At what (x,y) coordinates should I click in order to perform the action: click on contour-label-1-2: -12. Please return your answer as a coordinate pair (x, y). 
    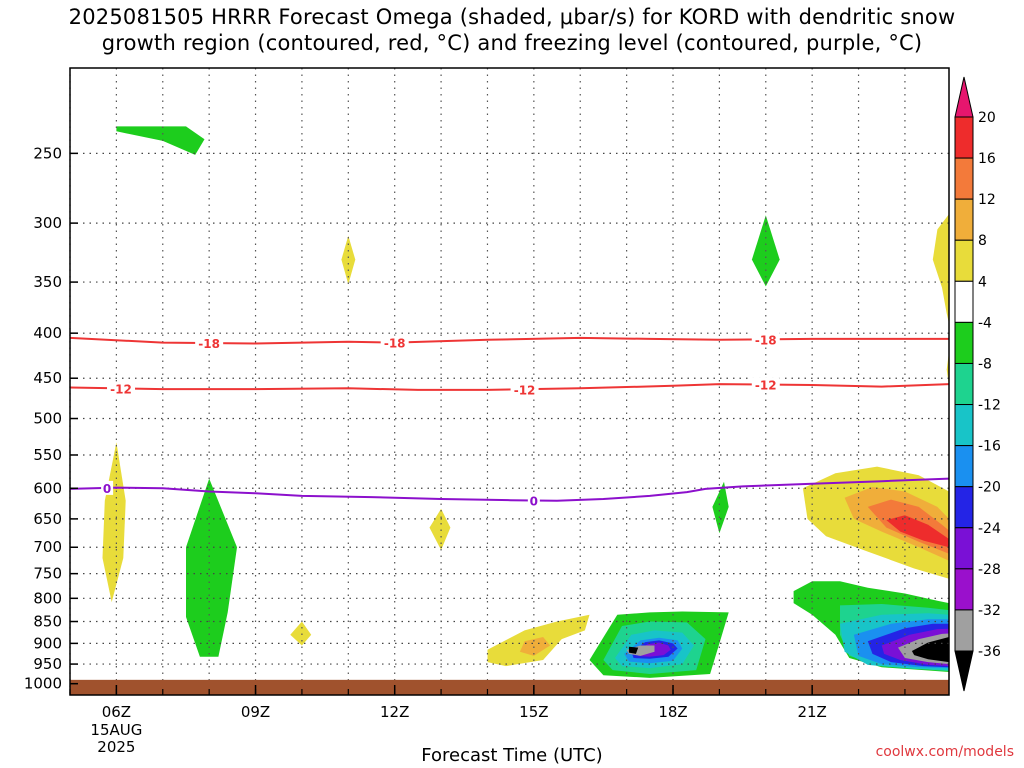
    Looking at the image, I should click on (766, 386).